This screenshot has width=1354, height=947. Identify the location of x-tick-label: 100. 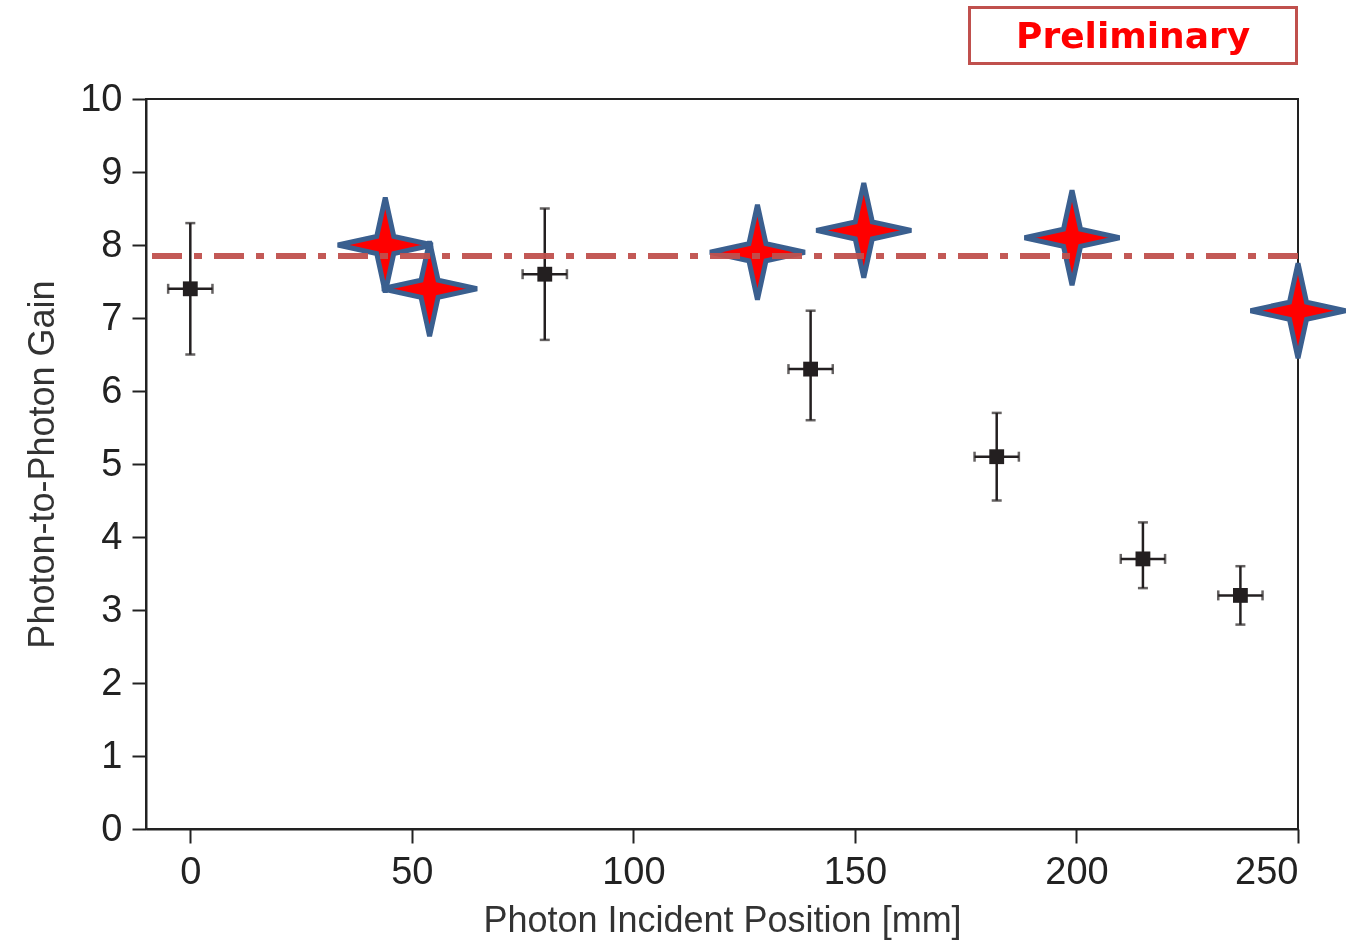
(634, 870).